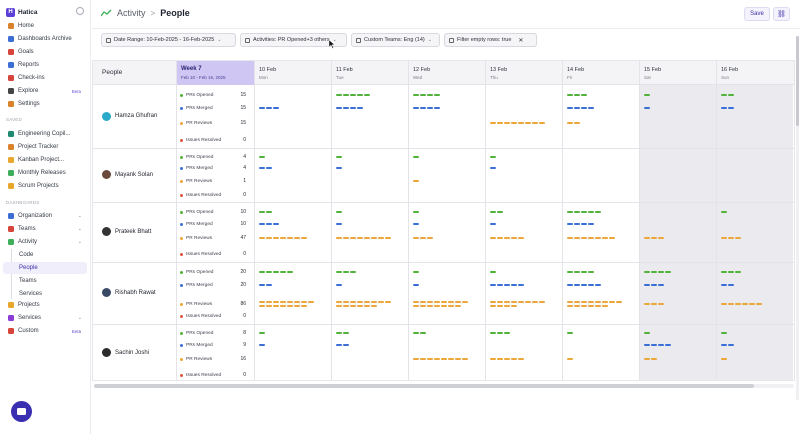 This screenshot has height=434, width=800. What do you see at coordinates (22, 12) in the screenshot?
I see `brand: H Hatica` at bounding box center [22, 12].